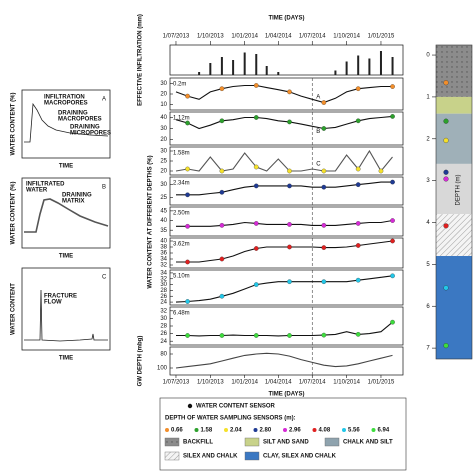 Image resolution: width=474 pixels, height=474 pixels. What do you see at coordinates (318, 98) in the screenshot?
I see `panel-annotation: A` at bounding box center [318, 98].